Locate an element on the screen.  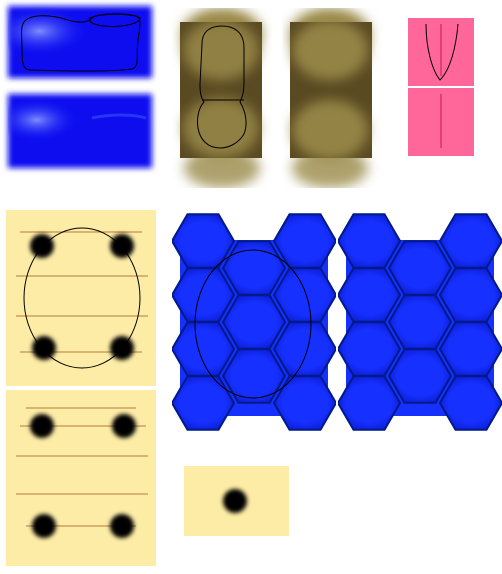
water-tile-bottom is located at coordinates (80, 133).